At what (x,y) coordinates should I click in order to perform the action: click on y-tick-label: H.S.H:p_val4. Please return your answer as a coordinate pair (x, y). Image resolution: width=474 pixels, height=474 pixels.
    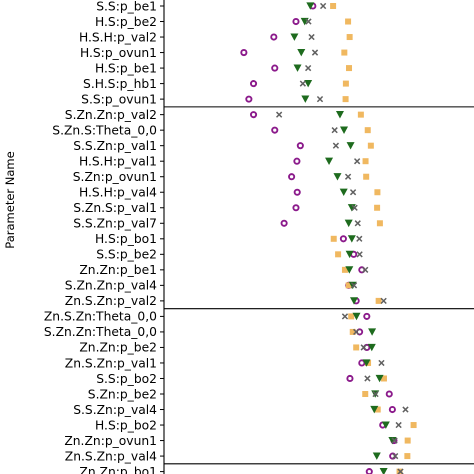
    Looking at the image, I should click on (118, 193).